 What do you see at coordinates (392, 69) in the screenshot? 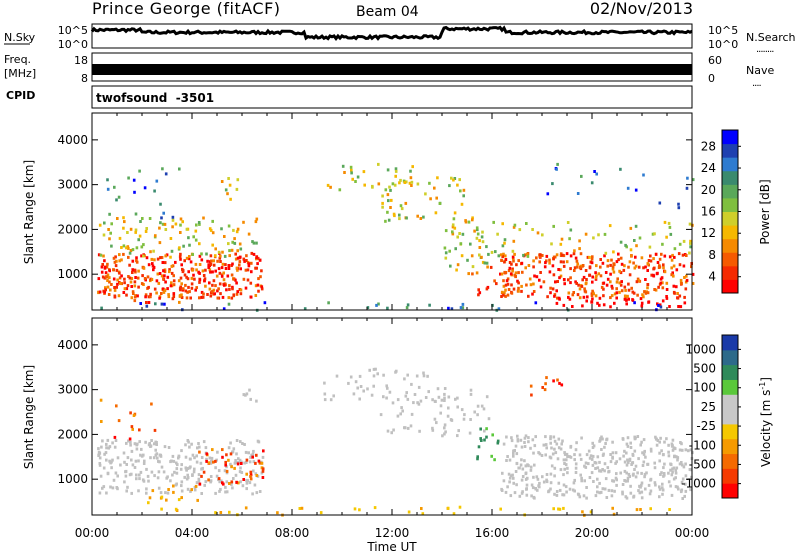
I see `freq-trace` at bounding box center [392, 69].